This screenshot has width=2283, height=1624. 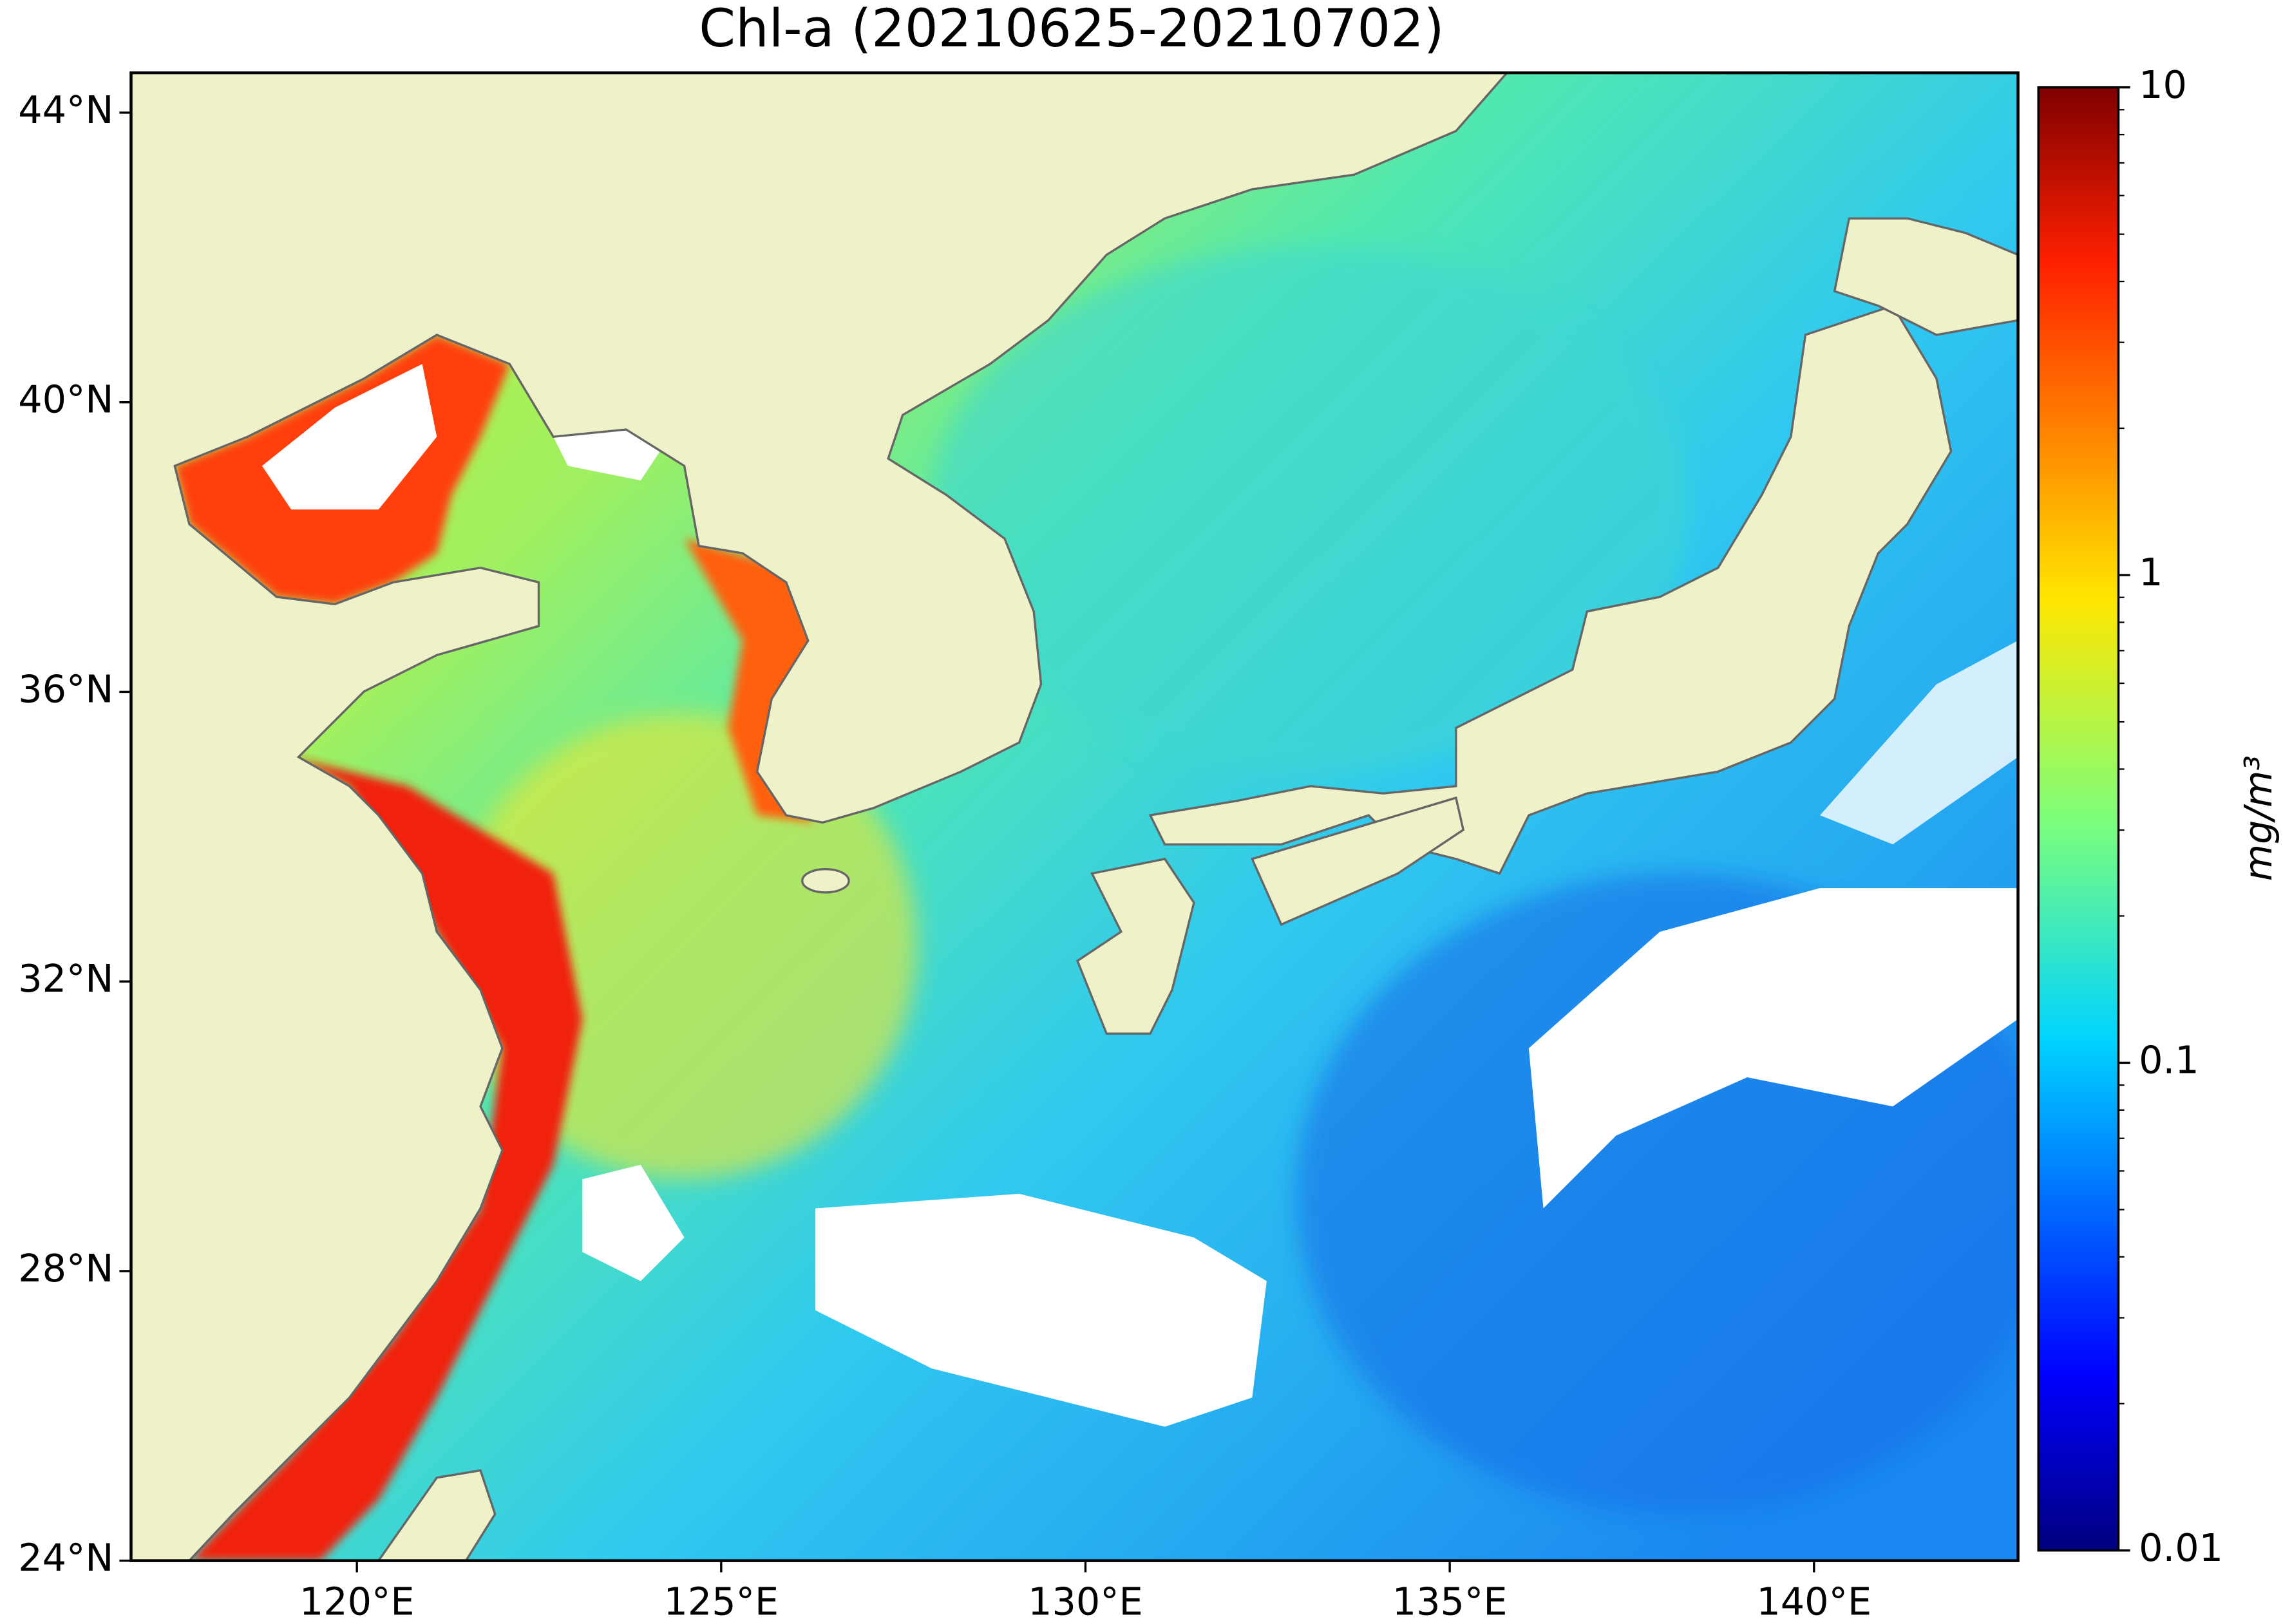 What do you see at coordinates (65, 399) in the screenshot?
I see `y-tick-label: 40°N` at bounding box center [65, 399].